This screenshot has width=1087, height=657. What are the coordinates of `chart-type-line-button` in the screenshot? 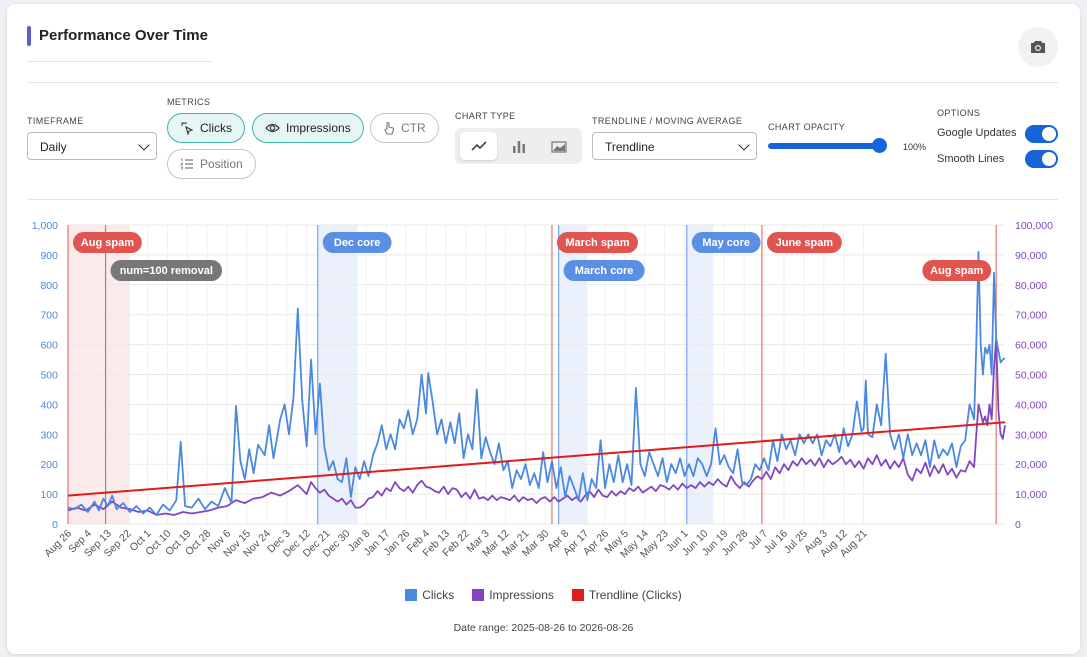 It's located at (478, 146).